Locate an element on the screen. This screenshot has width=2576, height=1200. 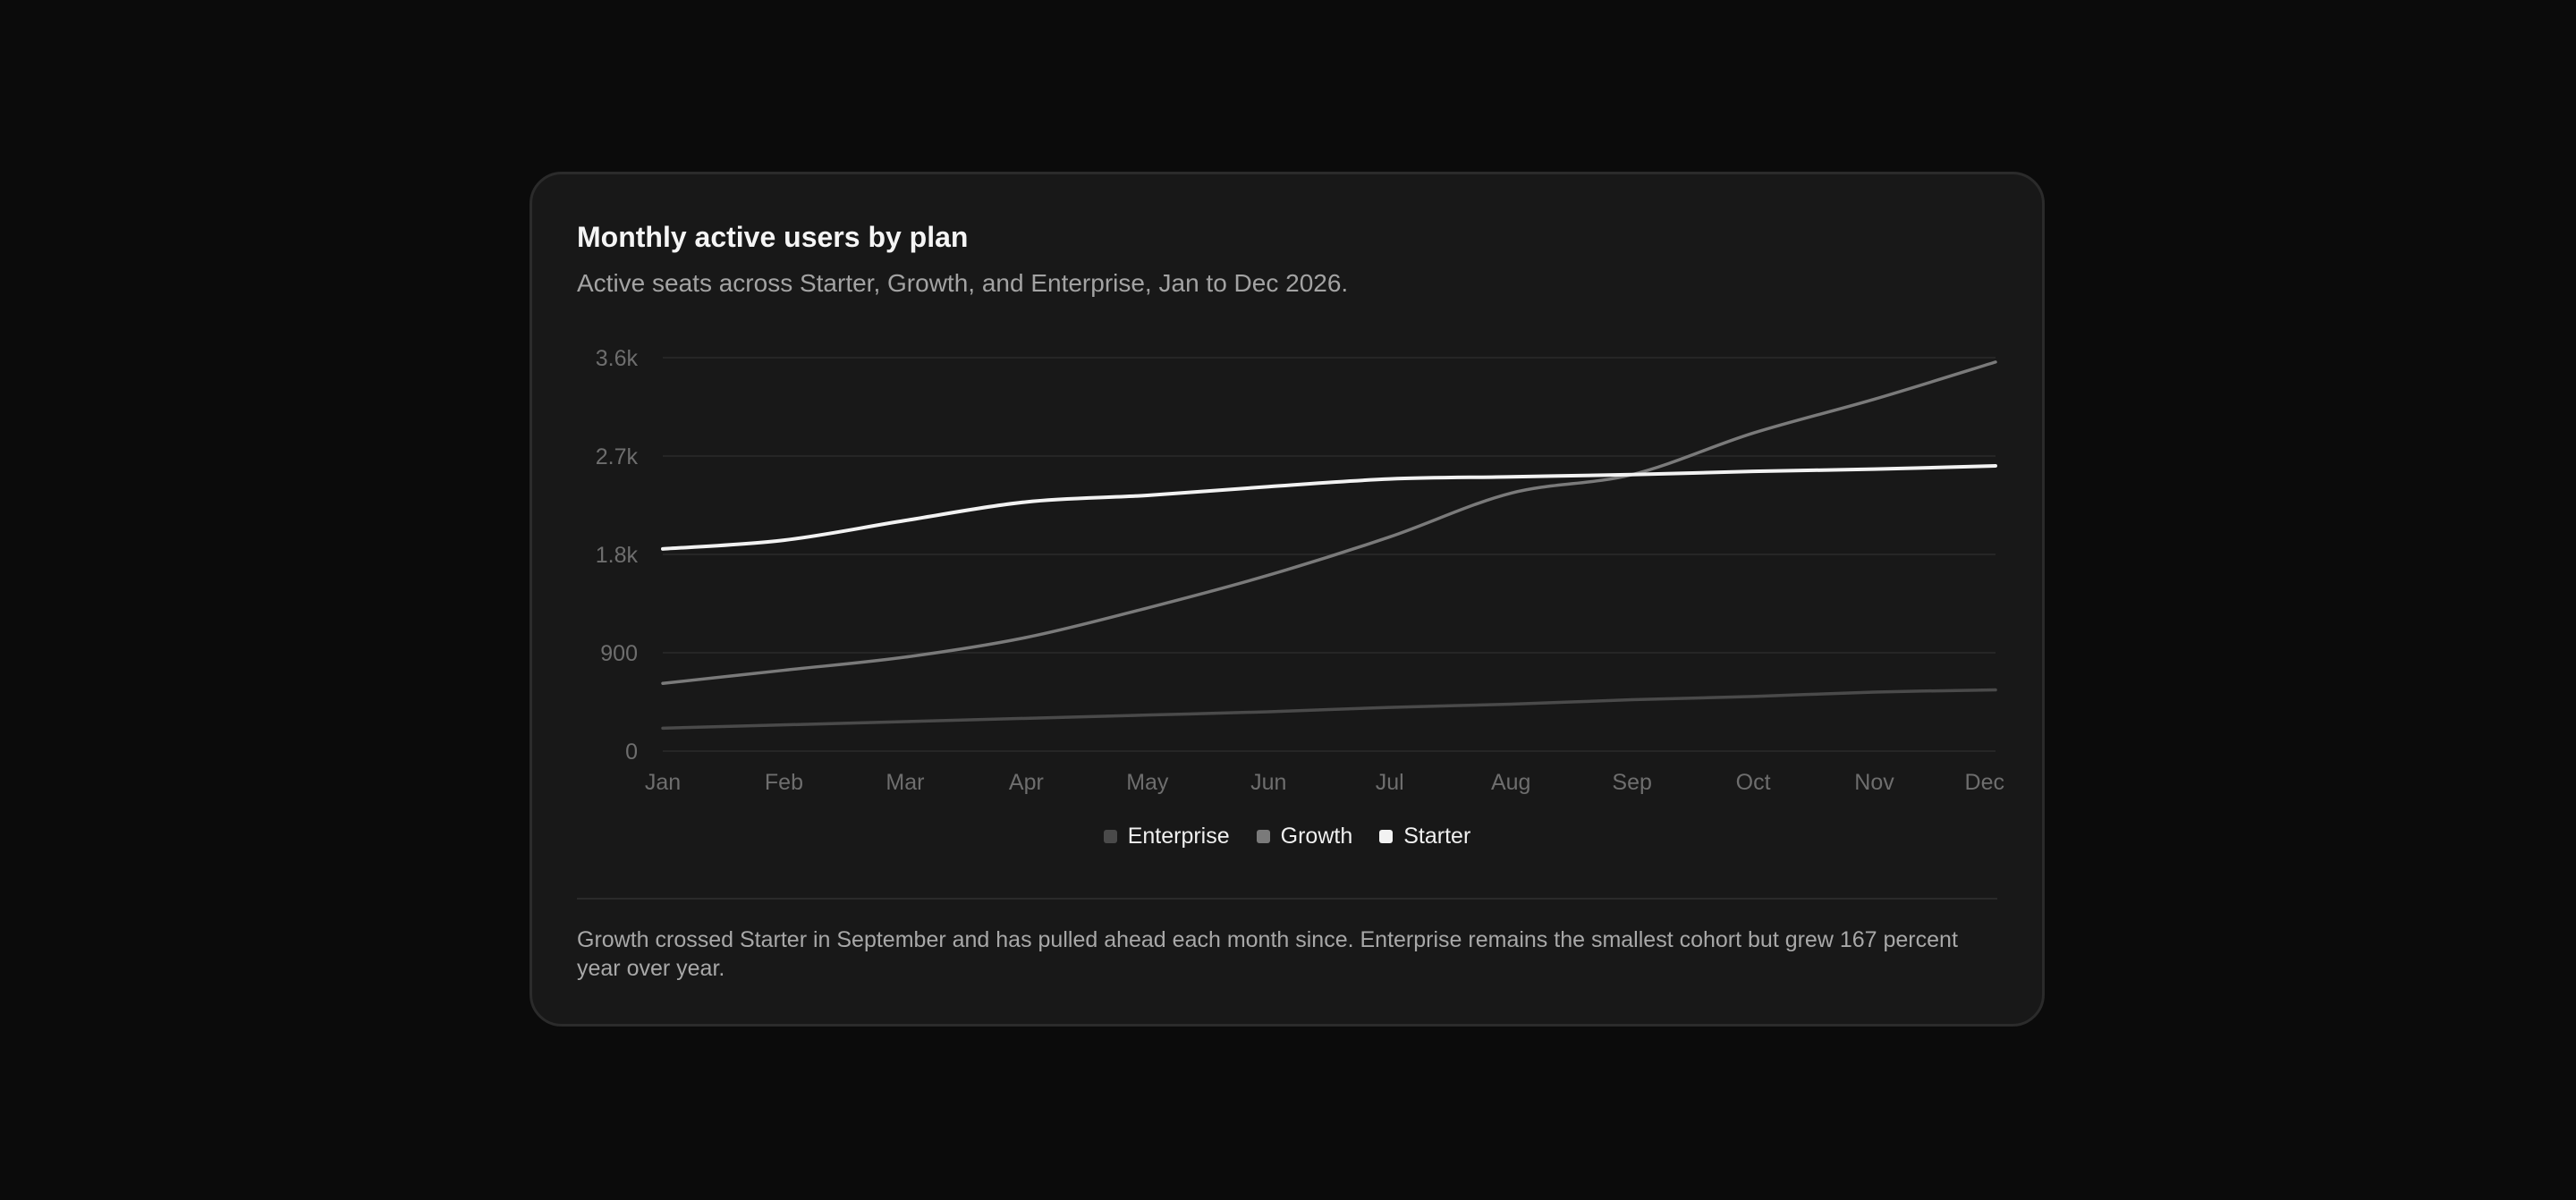
legend-label: Growth is located at coordinates (1316, 837).